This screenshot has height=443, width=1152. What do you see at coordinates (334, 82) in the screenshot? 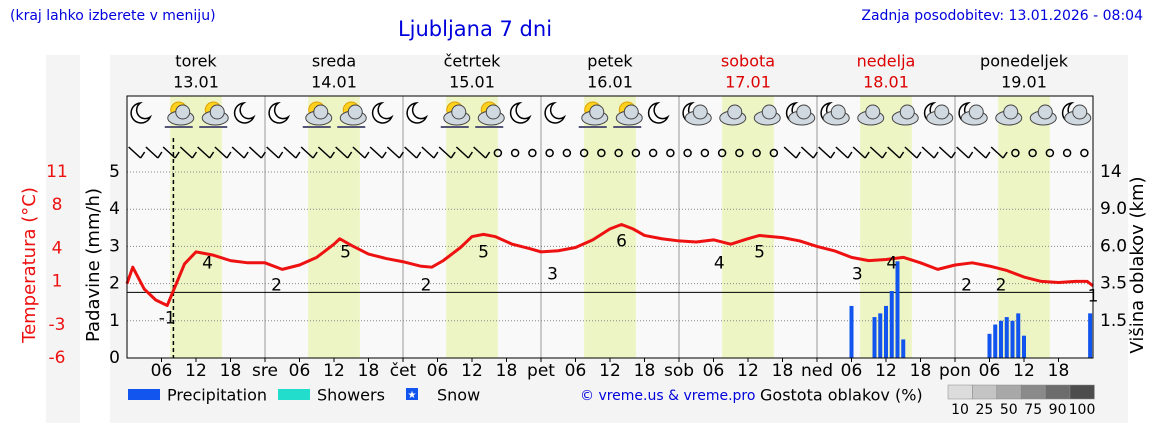
I see `day-date: 14.01` at bounding box center [334, 82].